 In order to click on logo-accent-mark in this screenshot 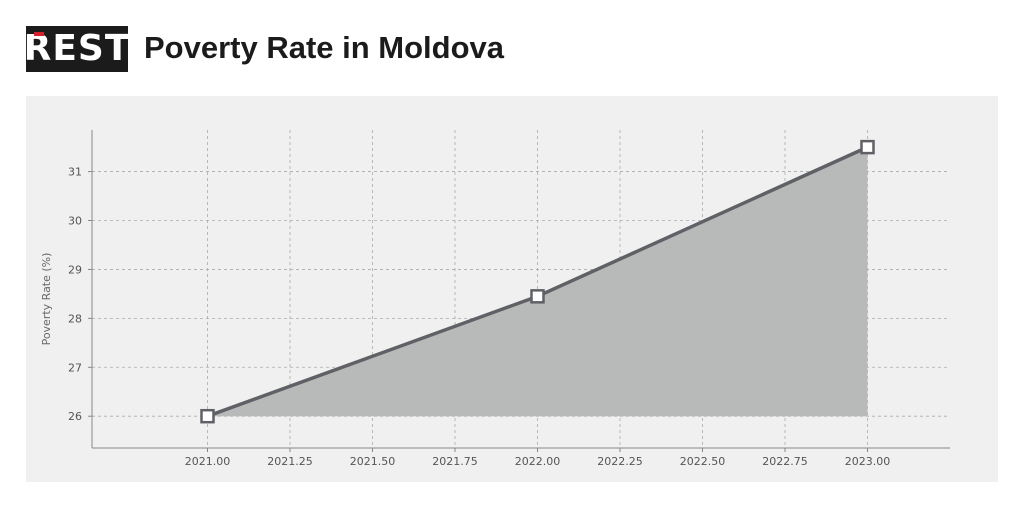, I will do `click(39, 34)`.